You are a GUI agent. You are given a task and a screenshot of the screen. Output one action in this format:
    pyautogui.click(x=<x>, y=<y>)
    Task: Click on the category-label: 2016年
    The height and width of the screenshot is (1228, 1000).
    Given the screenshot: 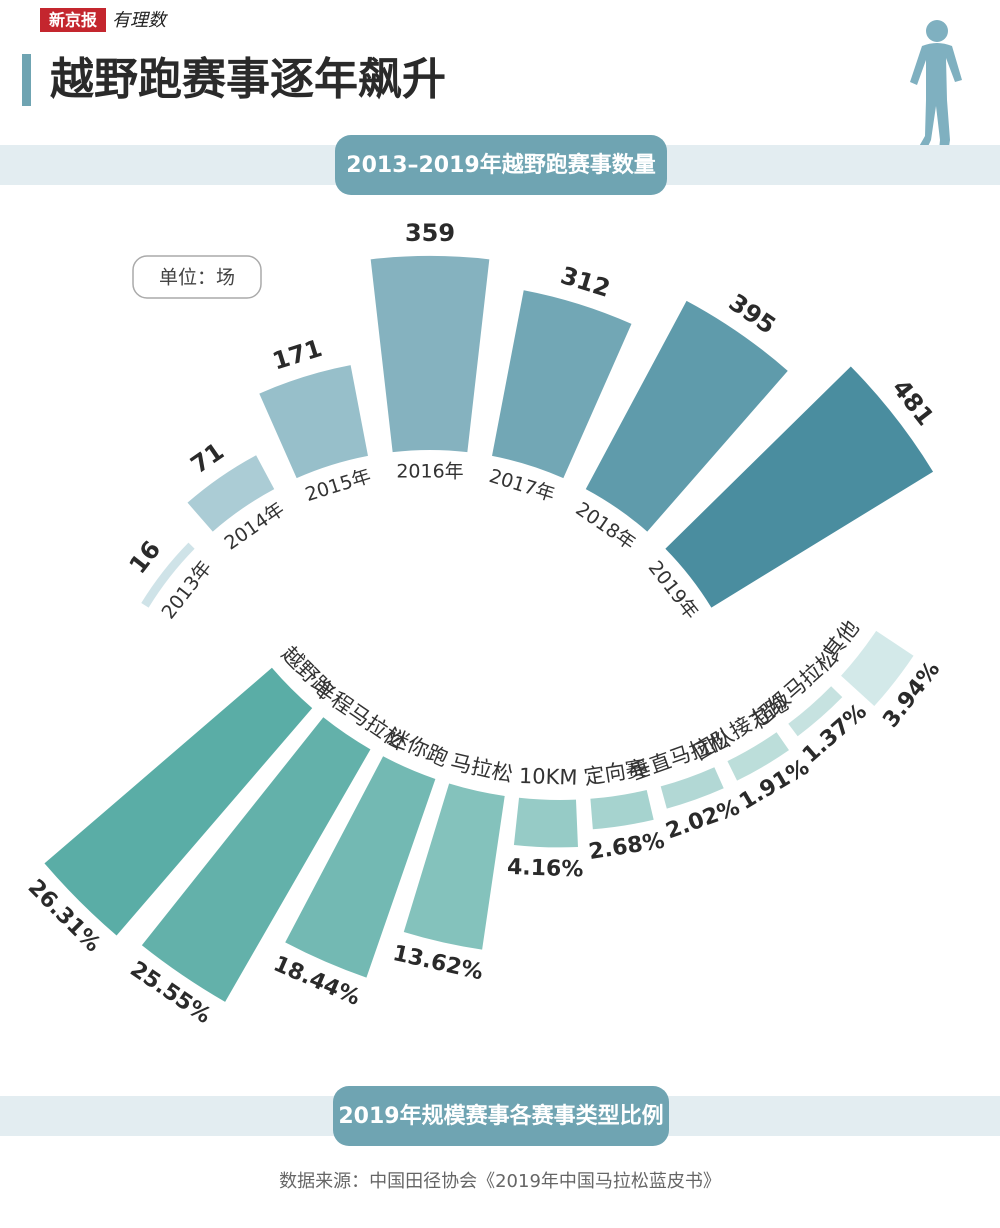 What is the action you would take?
    pyautogui.click(x=429, y=472)
    